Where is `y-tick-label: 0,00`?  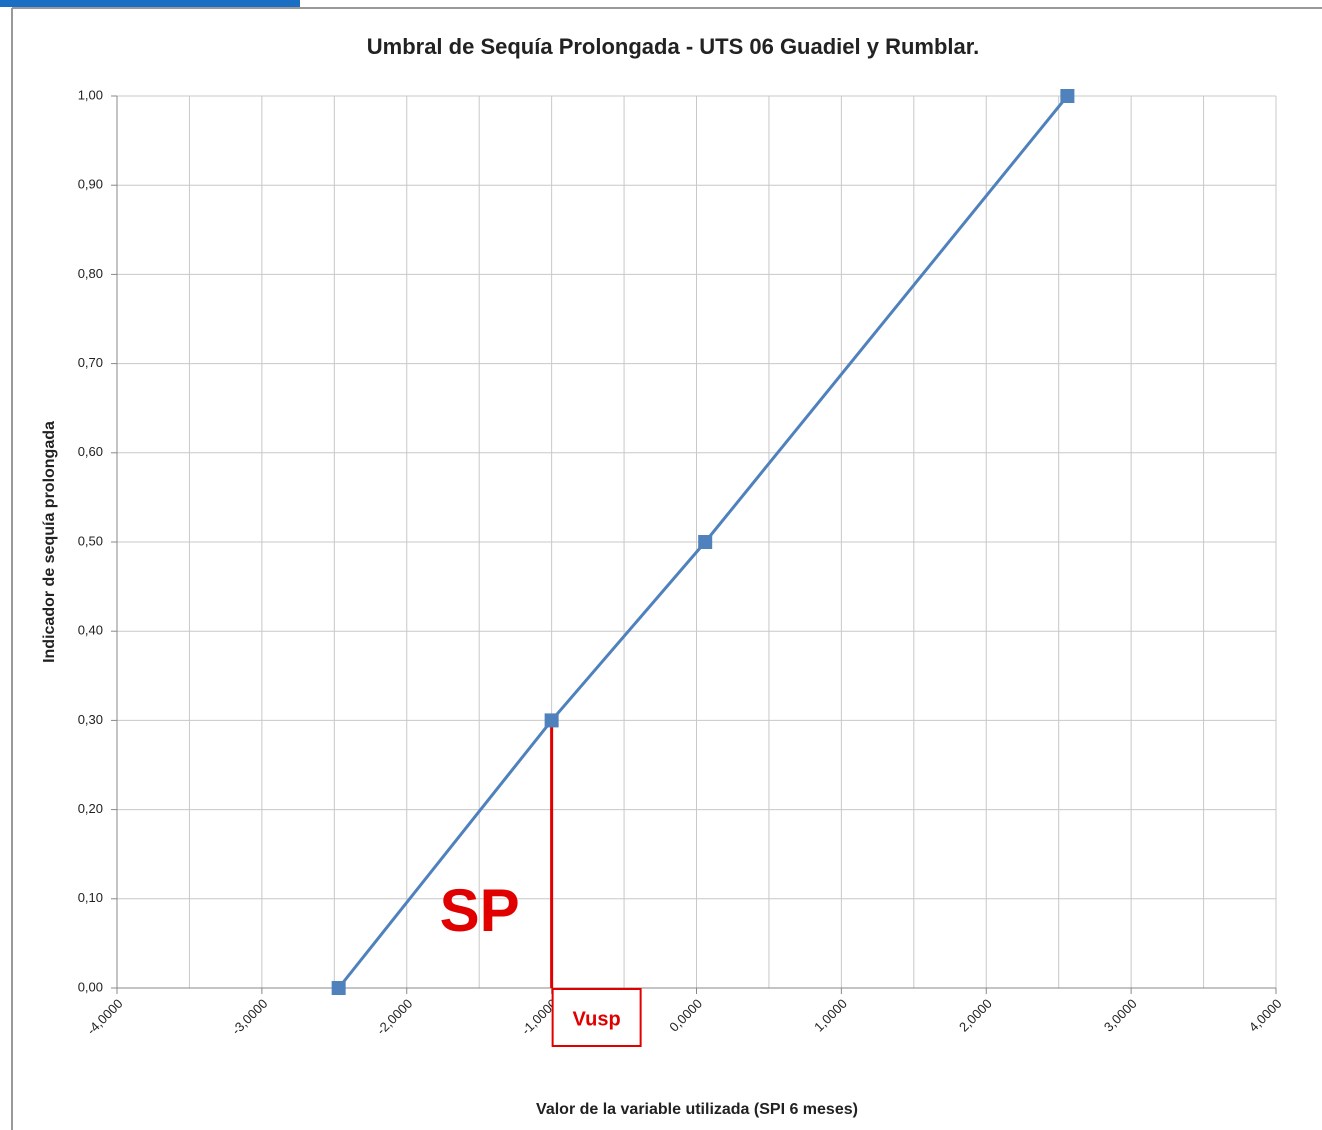
y-tick-label: 0,00 is located at coordinates (90, 986).